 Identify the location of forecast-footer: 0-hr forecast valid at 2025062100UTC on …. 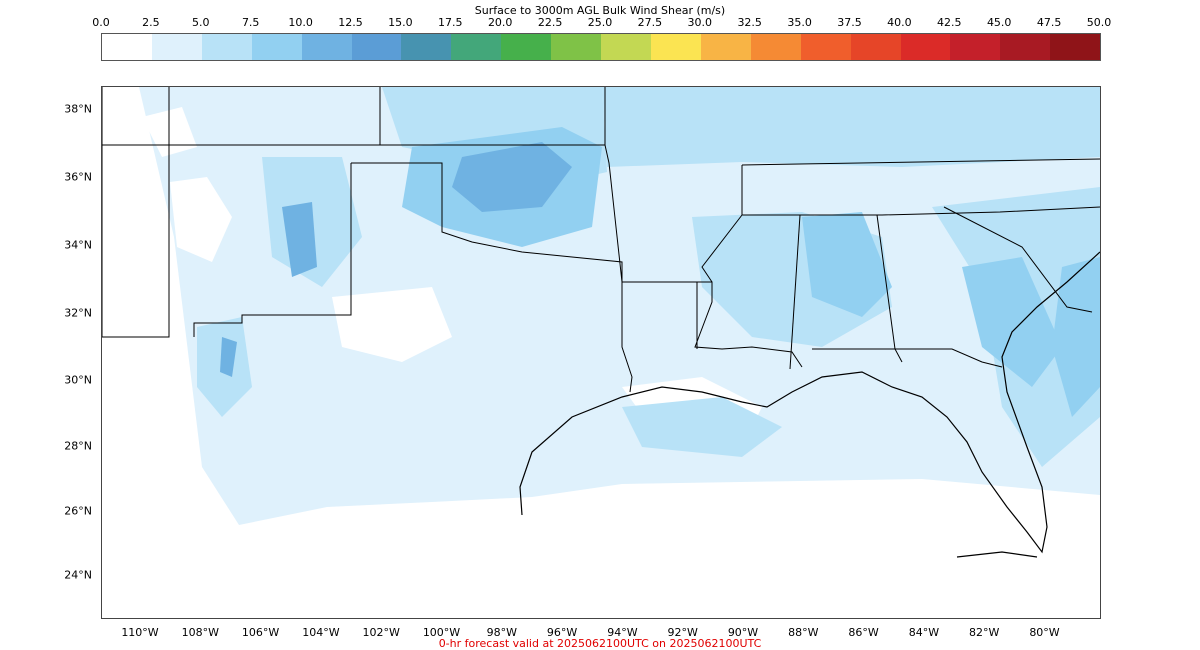
(600, 643).